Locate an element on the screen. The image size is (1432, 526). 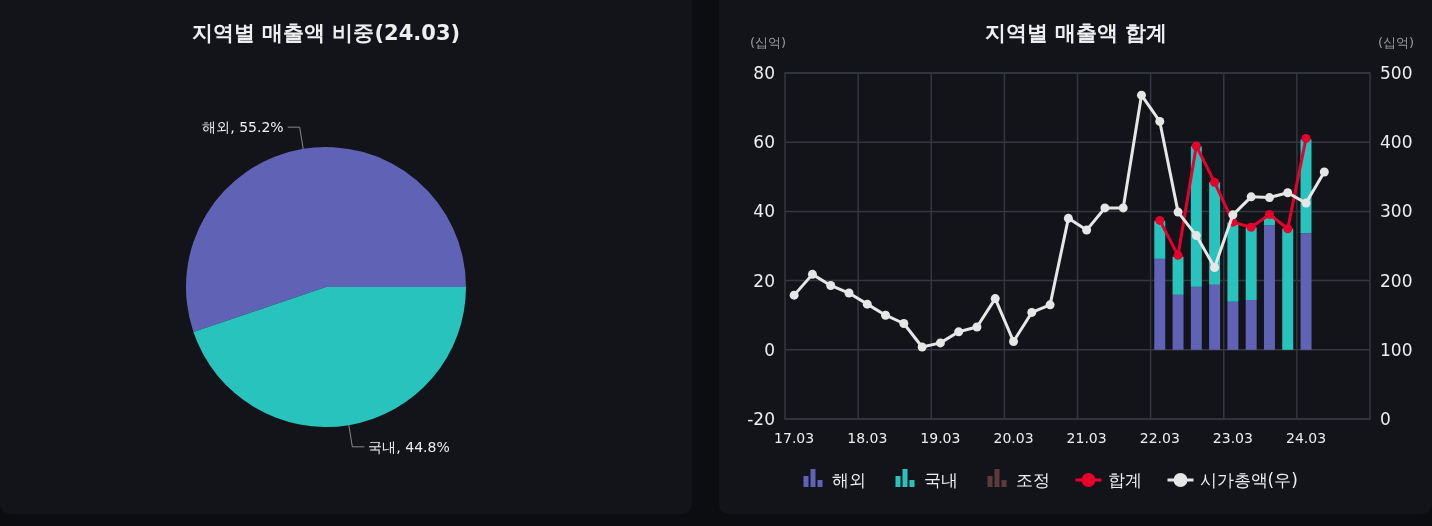
x-tick-label: 18.03 is located at coordinates (867, 438).